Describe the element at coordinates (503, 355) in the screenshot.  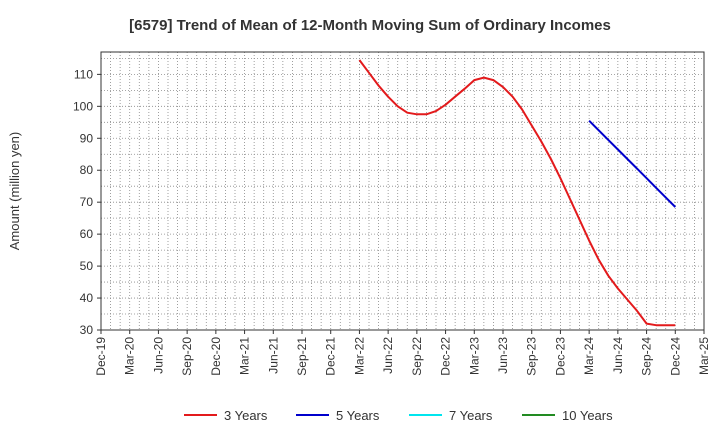
I see `x-tick-label: Jun-23` at that location.